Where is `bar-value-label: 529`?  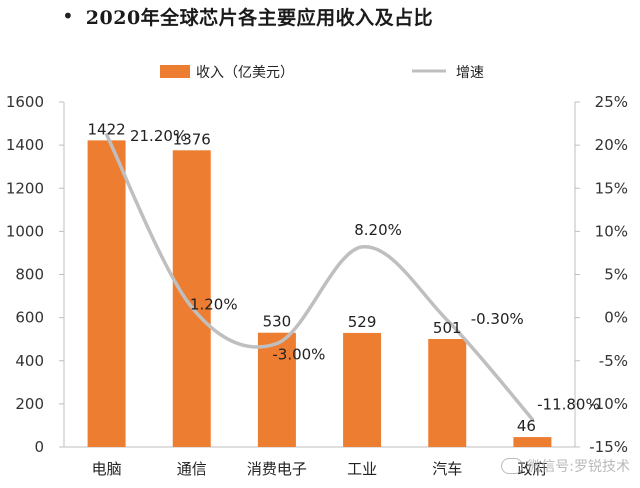 bar-value-label: 529 is located at coordinates (362, 322).